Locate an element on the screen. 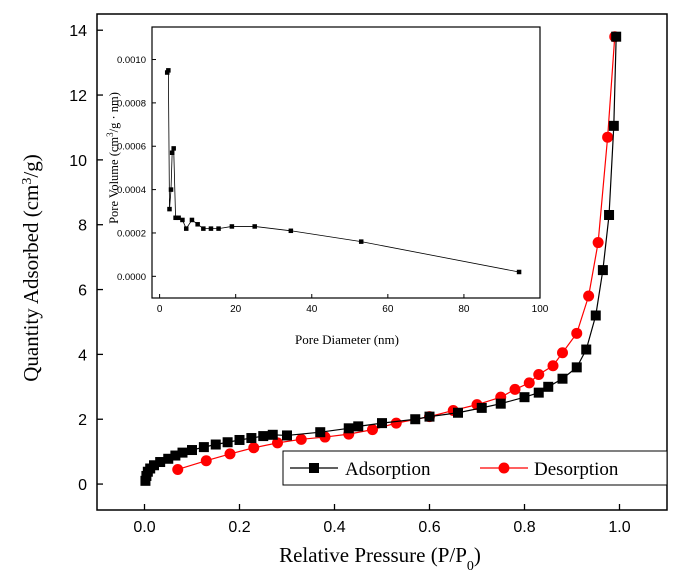 This screenshot has width=685, height=575. legend-adsorption-marker is located at coordinates (314, 468).